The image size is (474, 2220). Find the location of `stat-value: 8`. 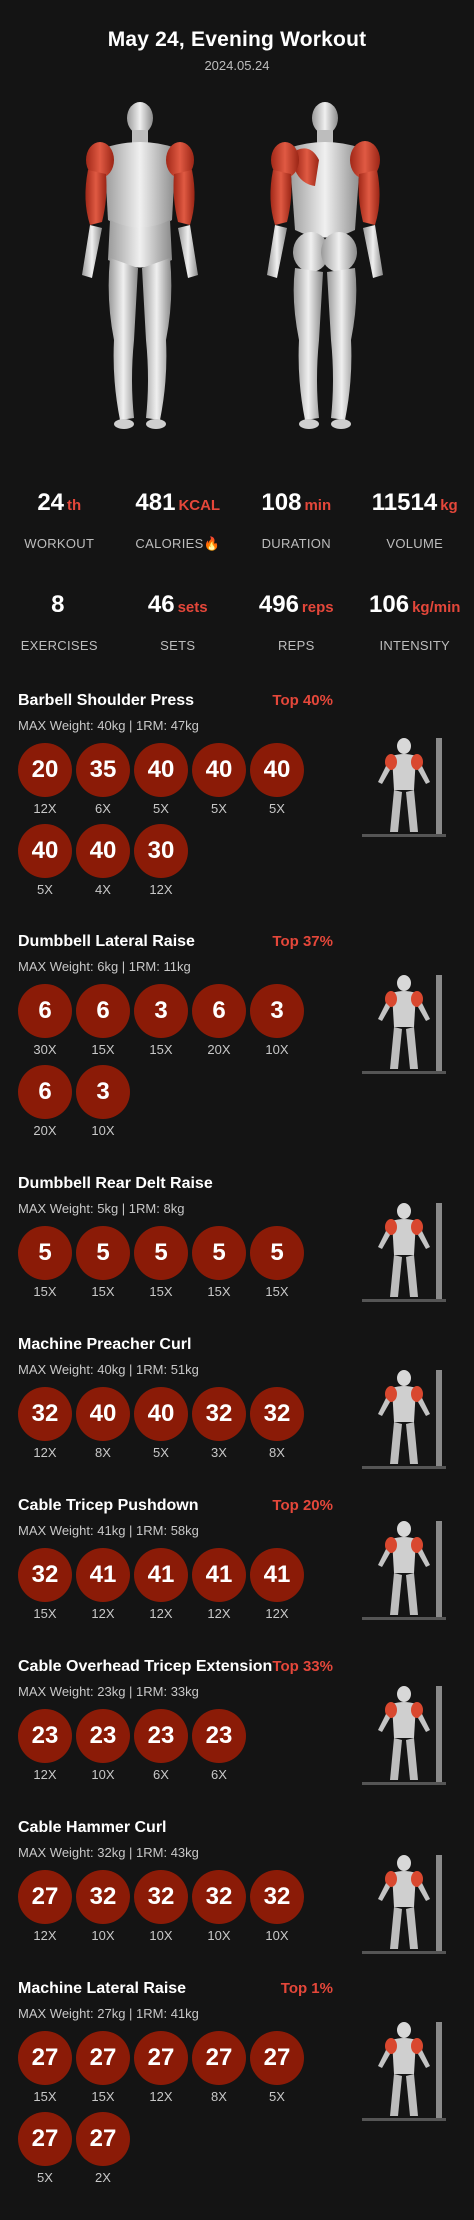

stat-value: 8 is located at coordinates (58, 604).